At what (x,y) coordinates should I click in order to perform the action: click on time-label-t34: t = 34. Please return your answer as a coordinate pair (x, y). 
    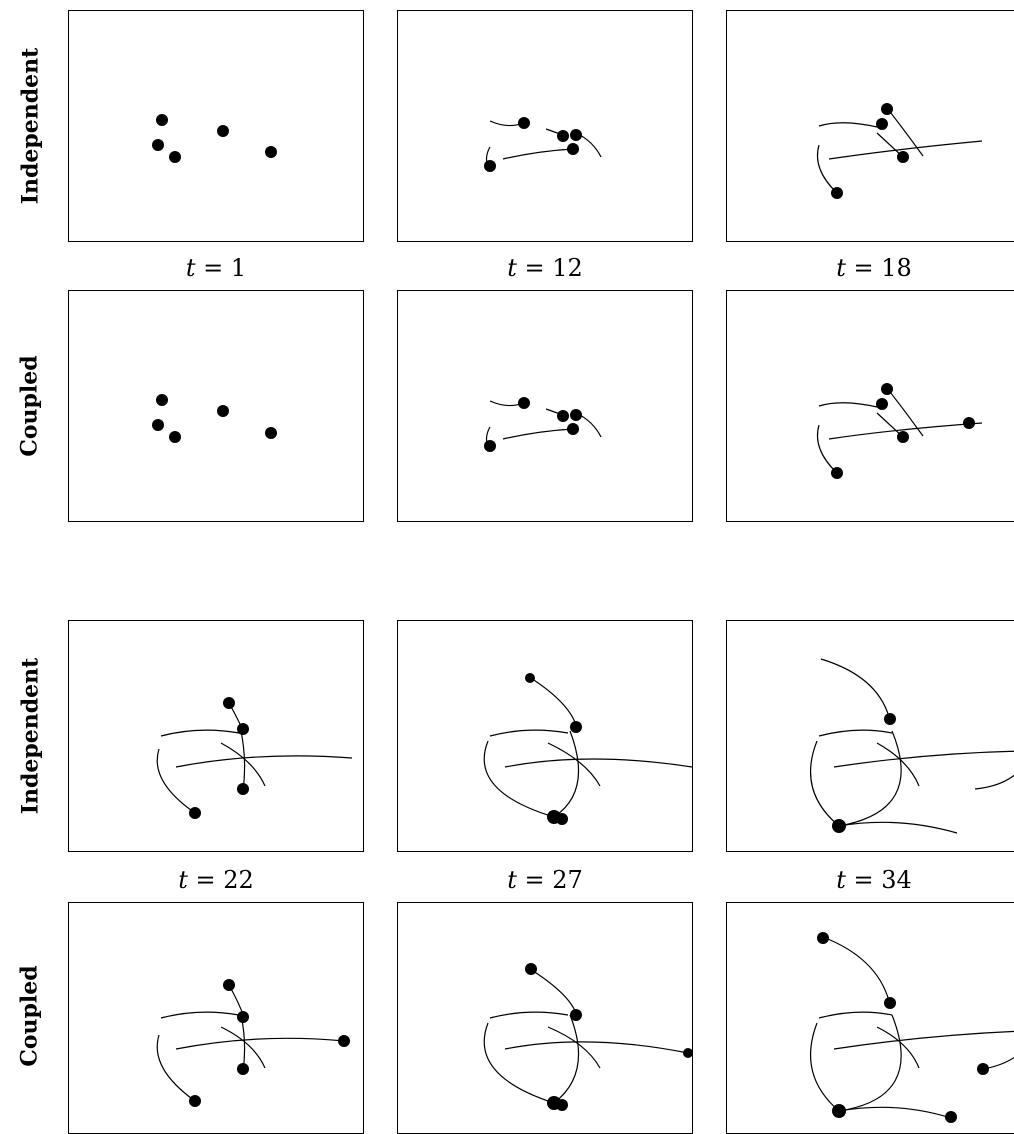
    Looking at the image, I should click on (874, 880).